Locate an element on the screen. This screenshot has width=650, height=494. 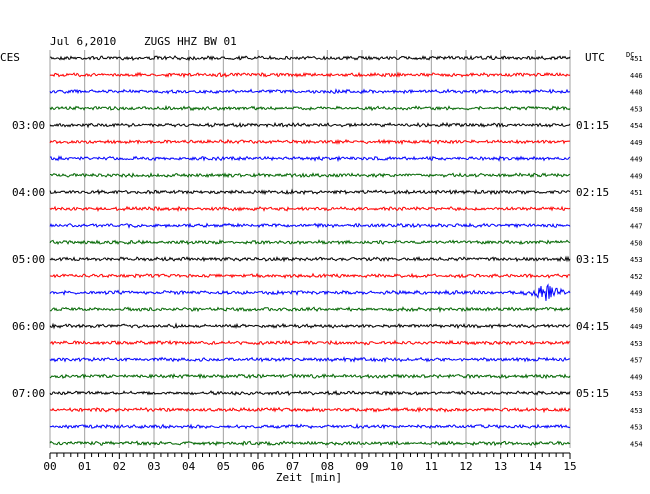
left-hour-labels: 03:00 04:00 05:00 06:00 07:00 is located at coordinates (28, 259).